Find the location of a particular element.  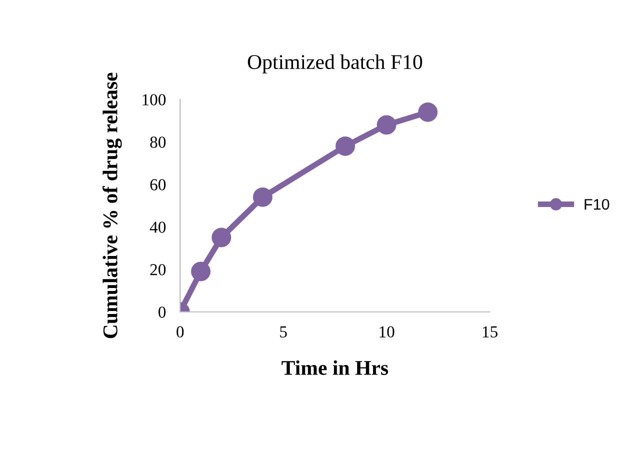

legend-label: F10 is located at coordinates (597, 204).